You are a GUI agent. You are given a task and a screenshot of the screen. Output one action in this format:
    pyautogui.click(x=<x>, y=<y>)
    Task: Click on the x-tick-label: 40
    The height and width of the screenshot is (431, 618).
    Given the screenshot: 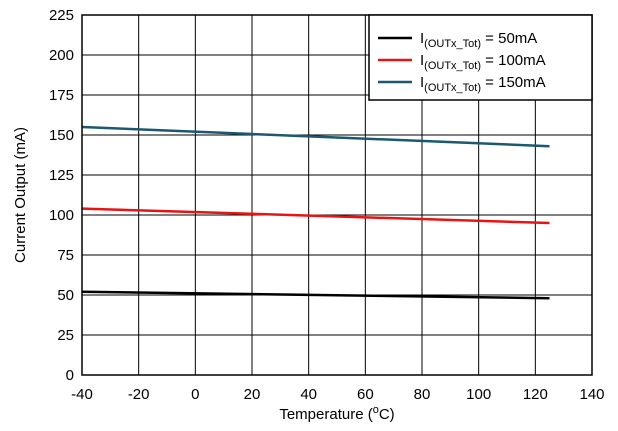 What is the action you would take?
    pyautogui.click(x=308, y=394)
    